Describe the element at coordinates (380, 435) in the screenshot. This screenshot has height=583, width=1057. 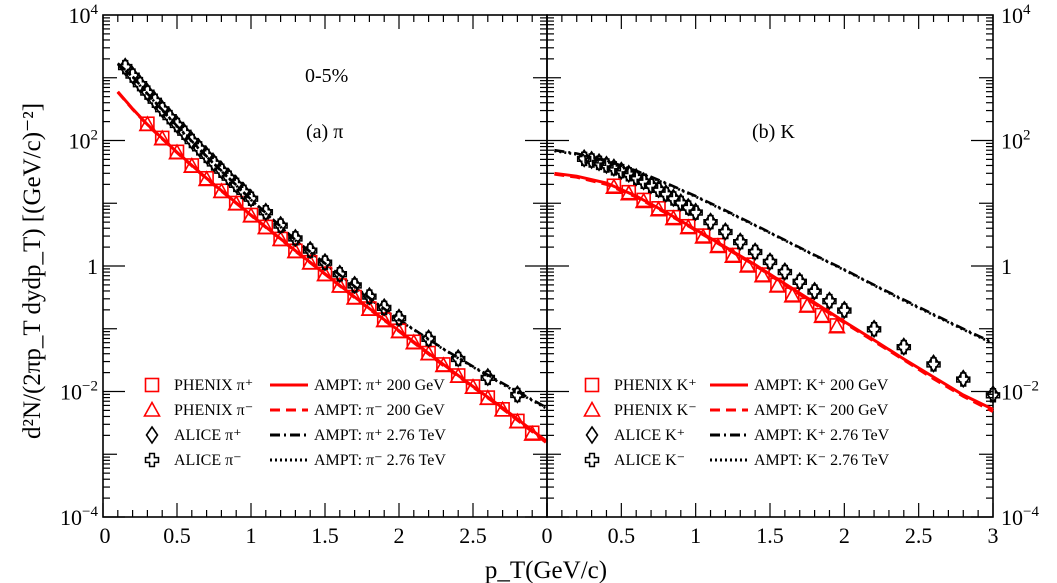
I see `legend-entry: AMPT: π⁺ 2.76 TeV` at that location.